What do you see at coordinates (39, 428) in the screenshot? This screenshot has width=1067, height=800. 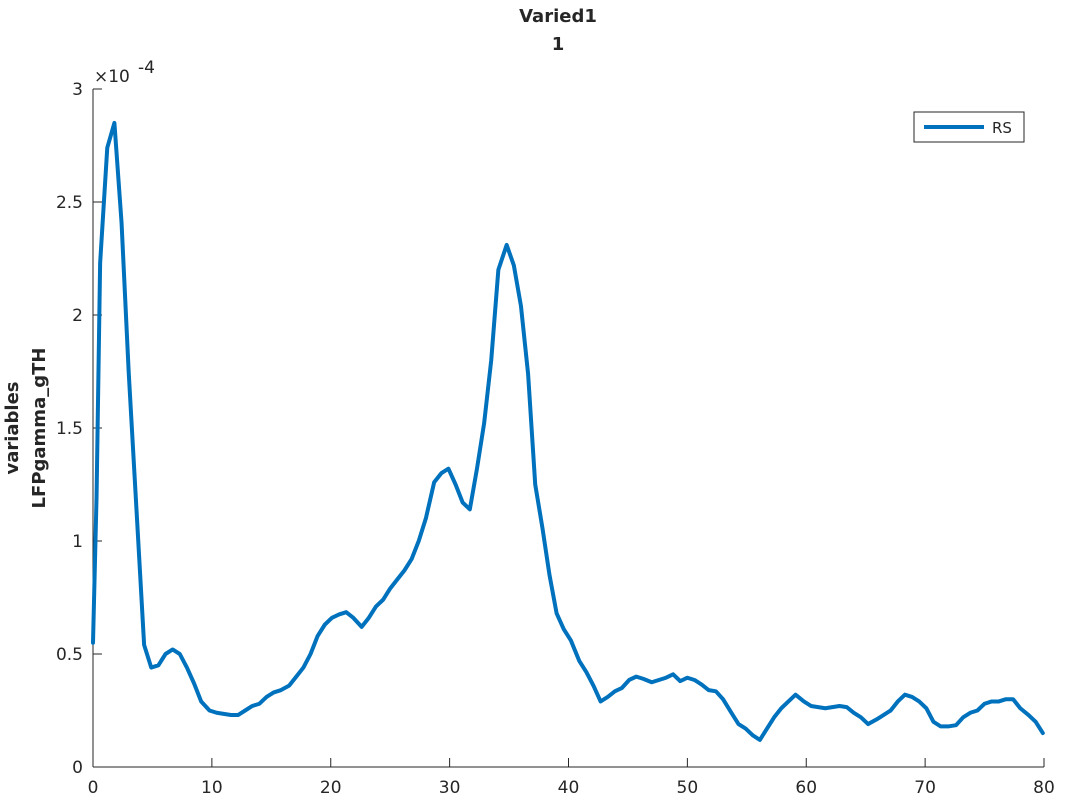 I see `y-axis-label-line-2: LFPgamma_gTH` at bounding box center [39, 428].